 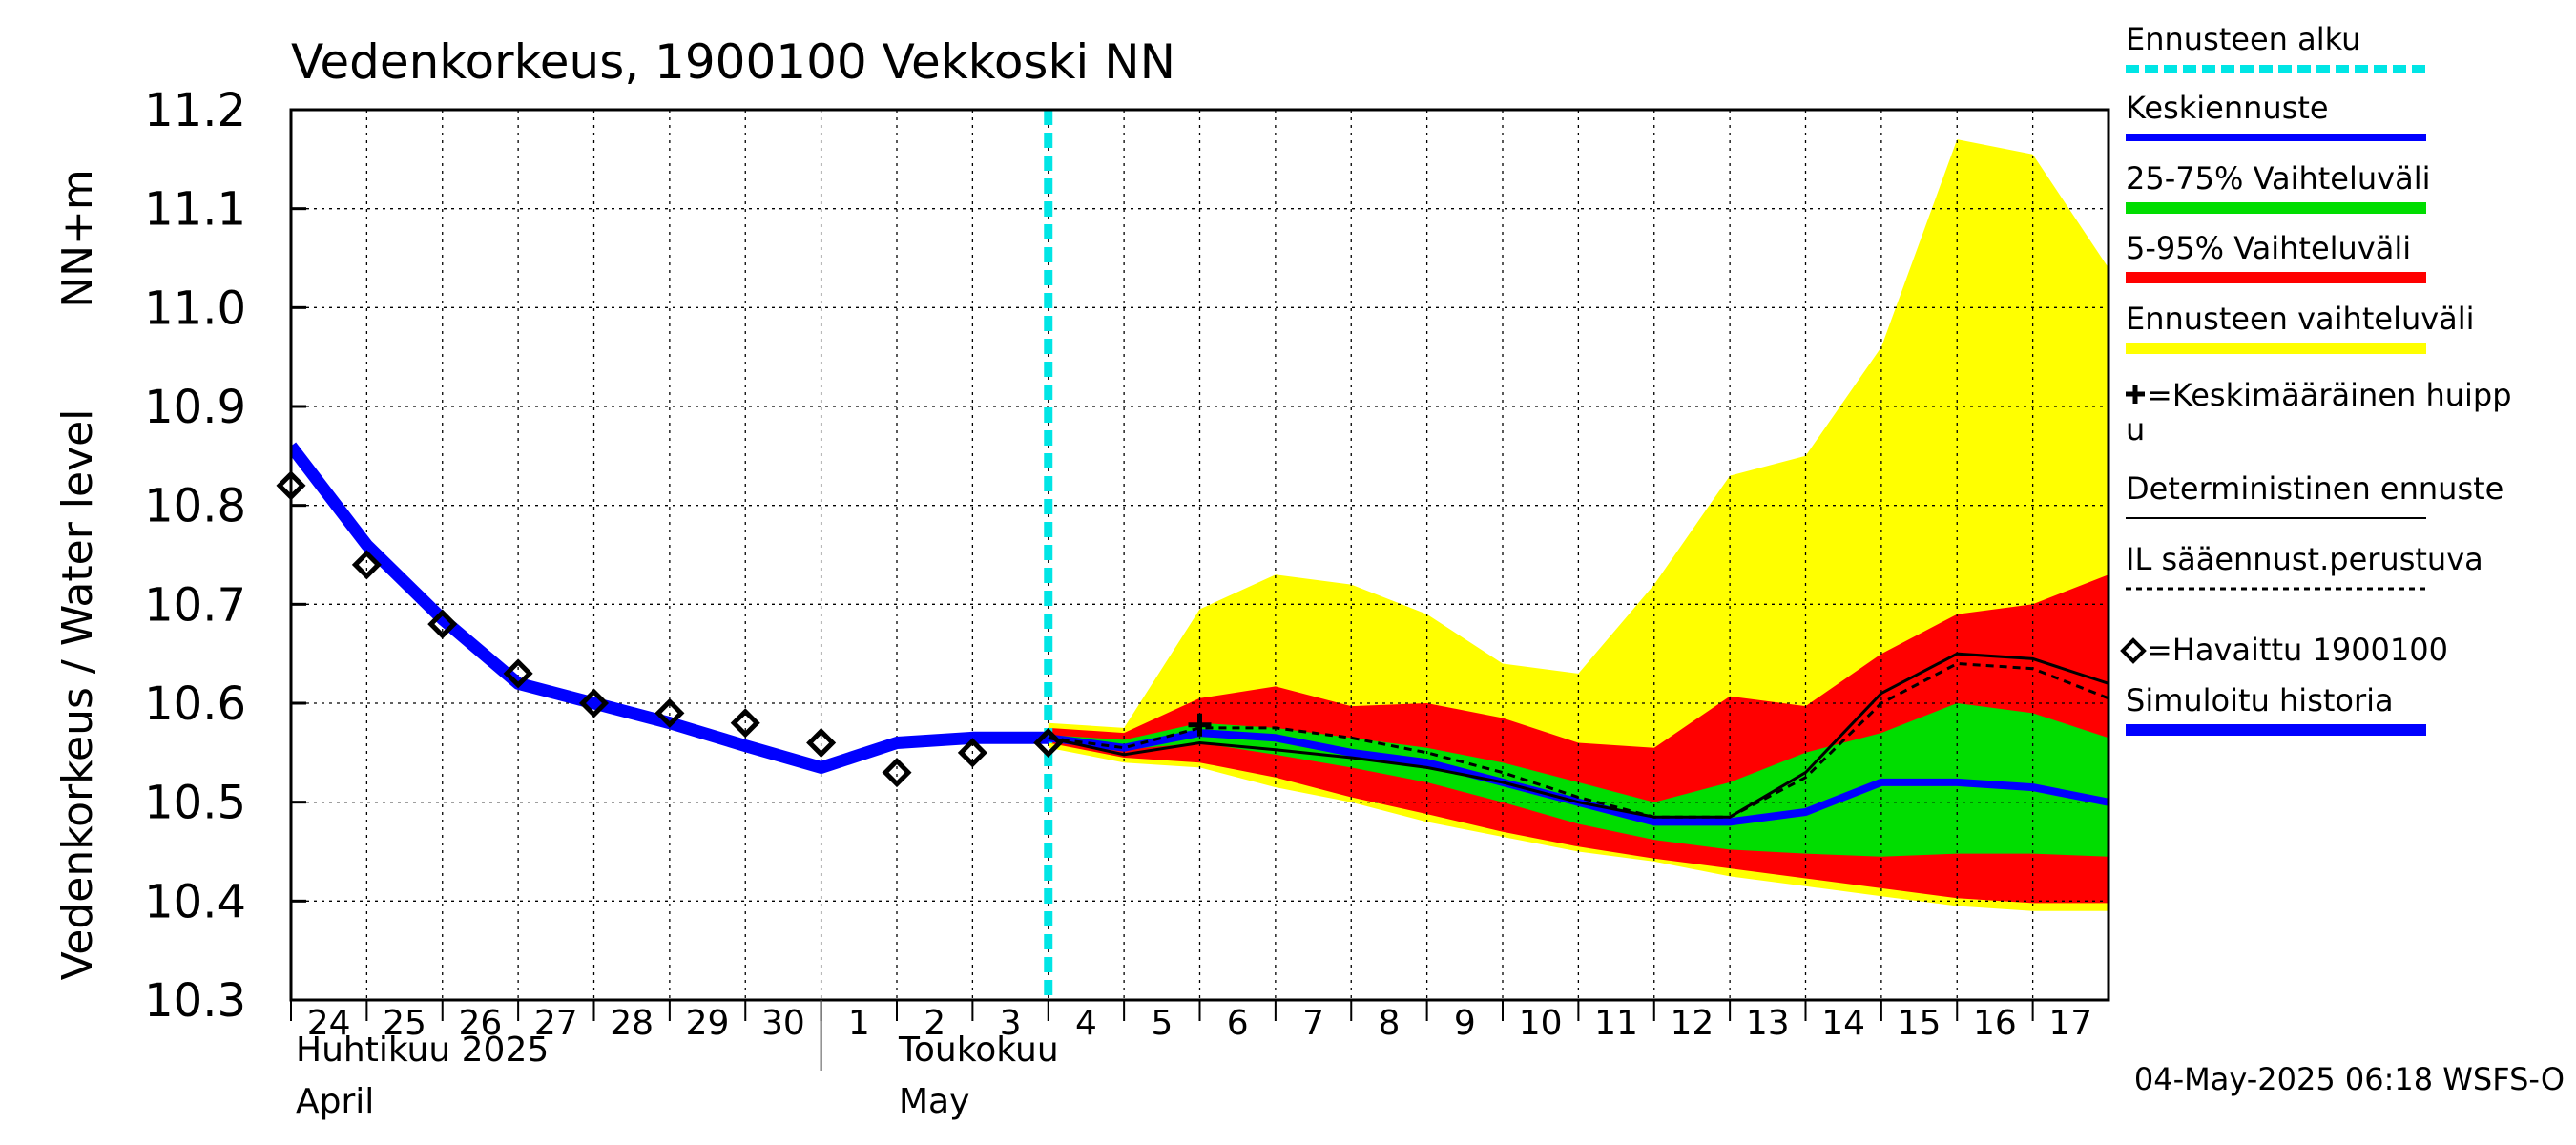 I want to click on x-tick-label: 12, so click(x=1692, y=1023).